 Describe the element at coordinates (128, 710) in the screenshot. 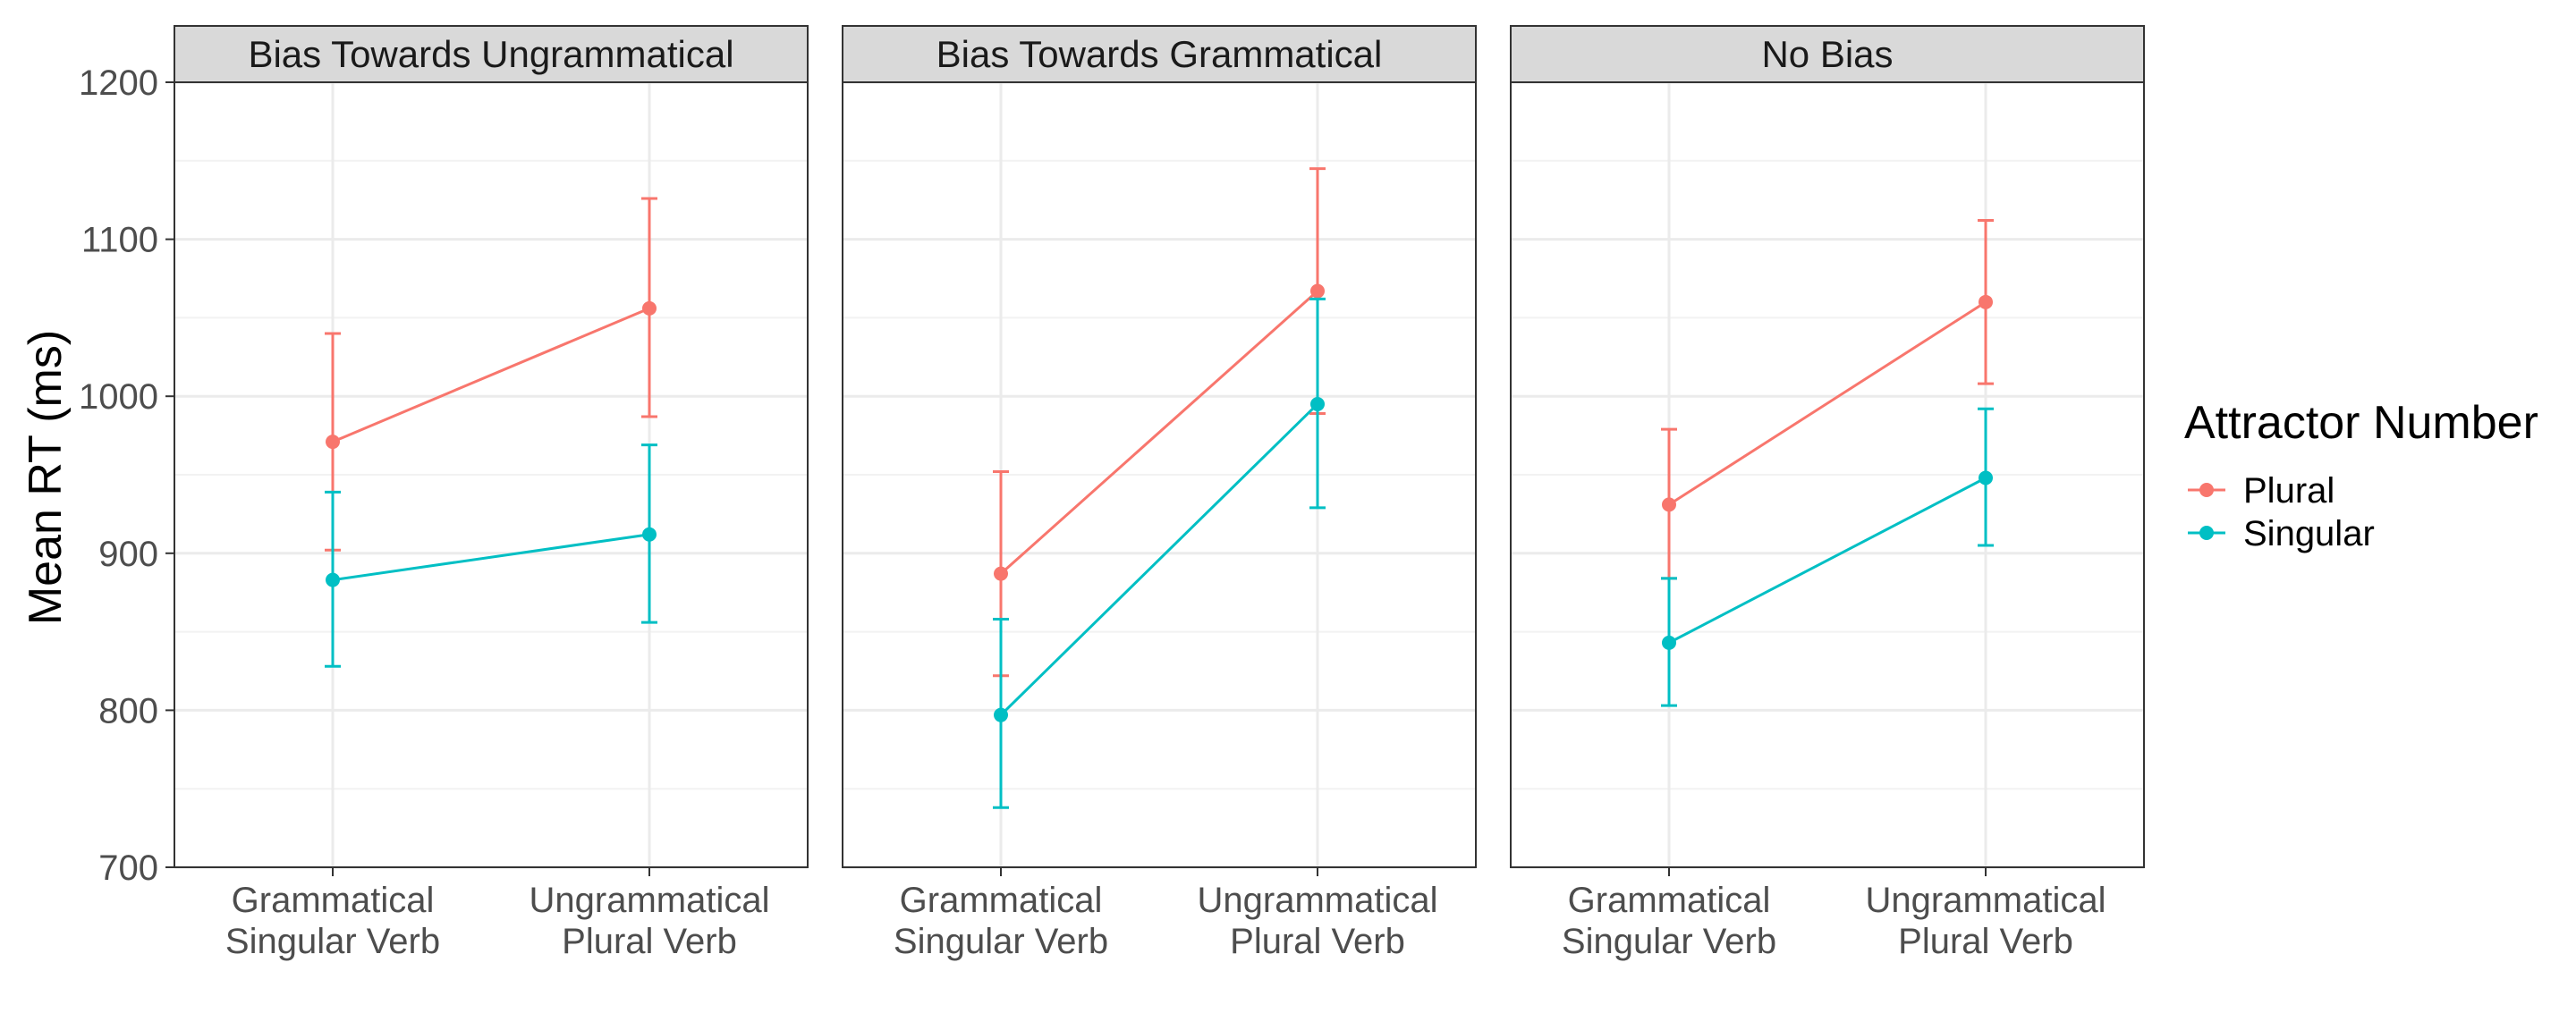

I see `y-tick-label: 800` at that location.